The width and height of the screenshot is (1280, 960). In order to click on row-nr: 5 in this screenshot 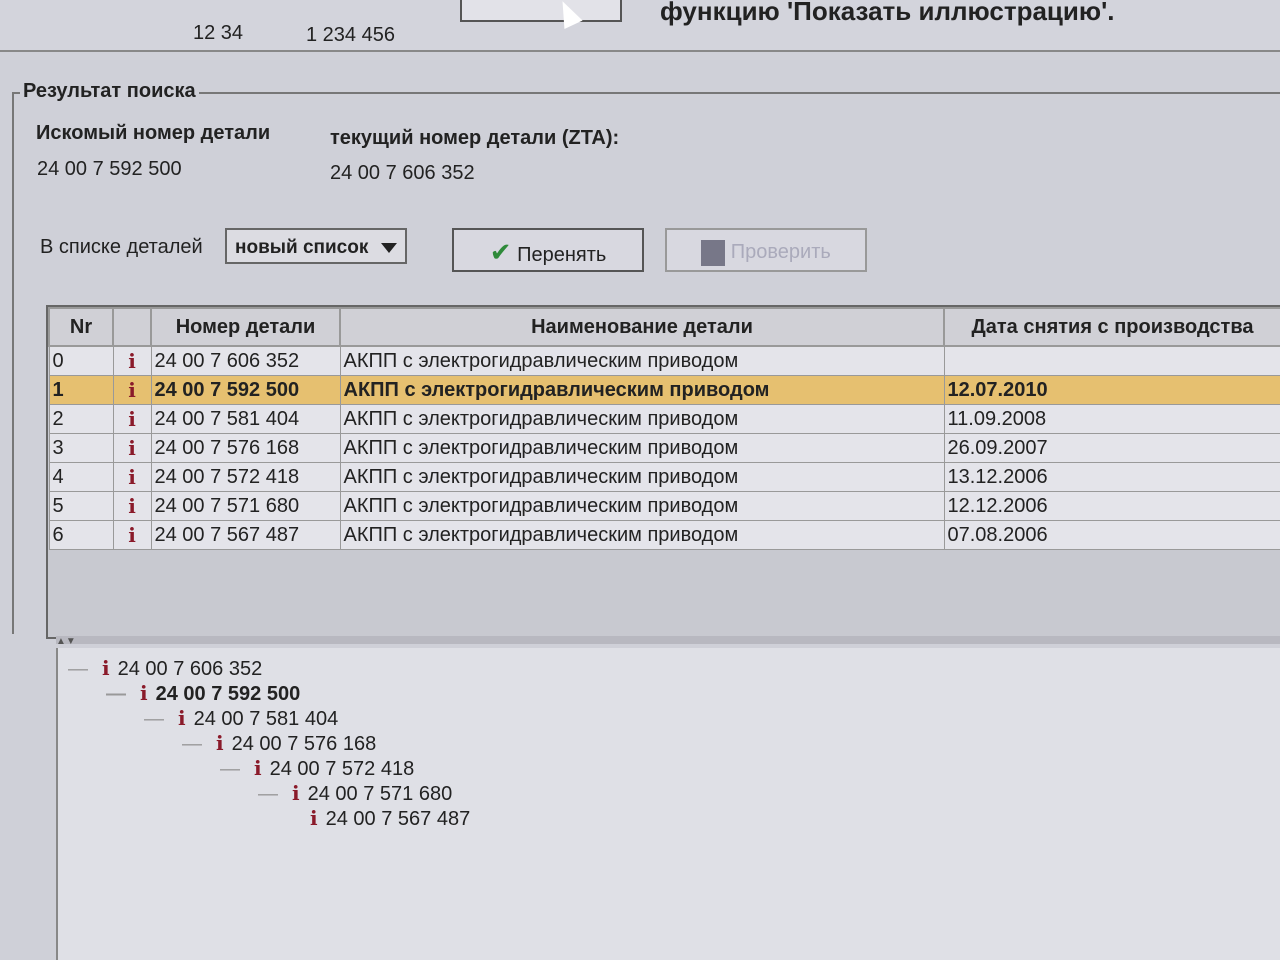, I will do `click(81, 506)`.